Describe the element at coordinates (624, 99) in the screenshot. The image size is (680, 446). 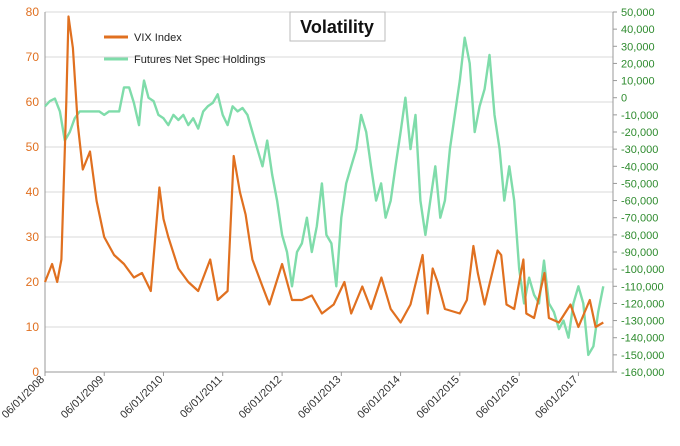
I see `y-right-tick-label: 0` at that location.